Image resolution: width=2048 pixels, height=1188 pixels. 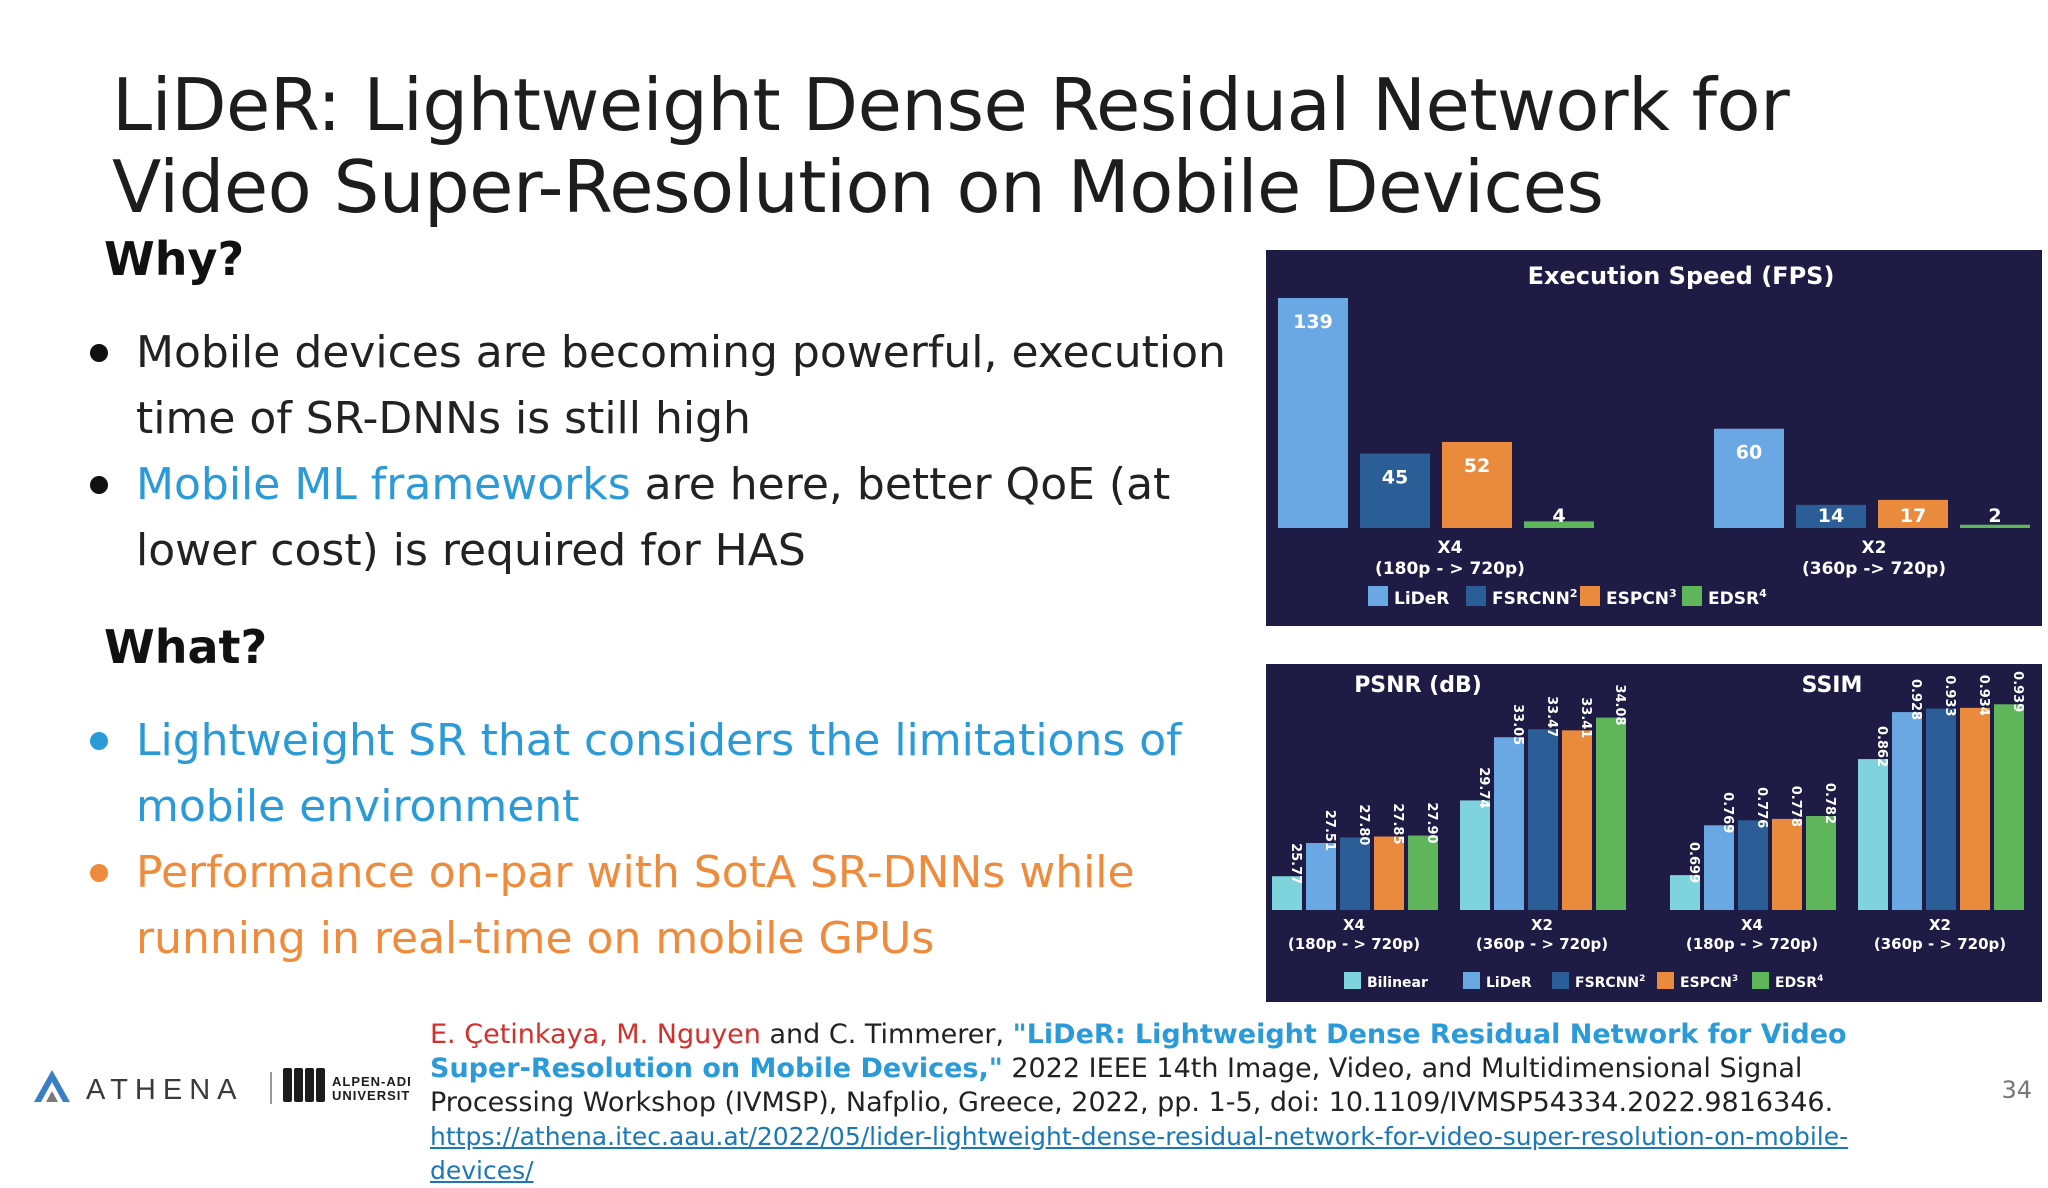 I want to click on athena-aau-logo: ATHENA ALPEN-ADRIA UNIVERSITÄT, so click(x=233, y=1087).